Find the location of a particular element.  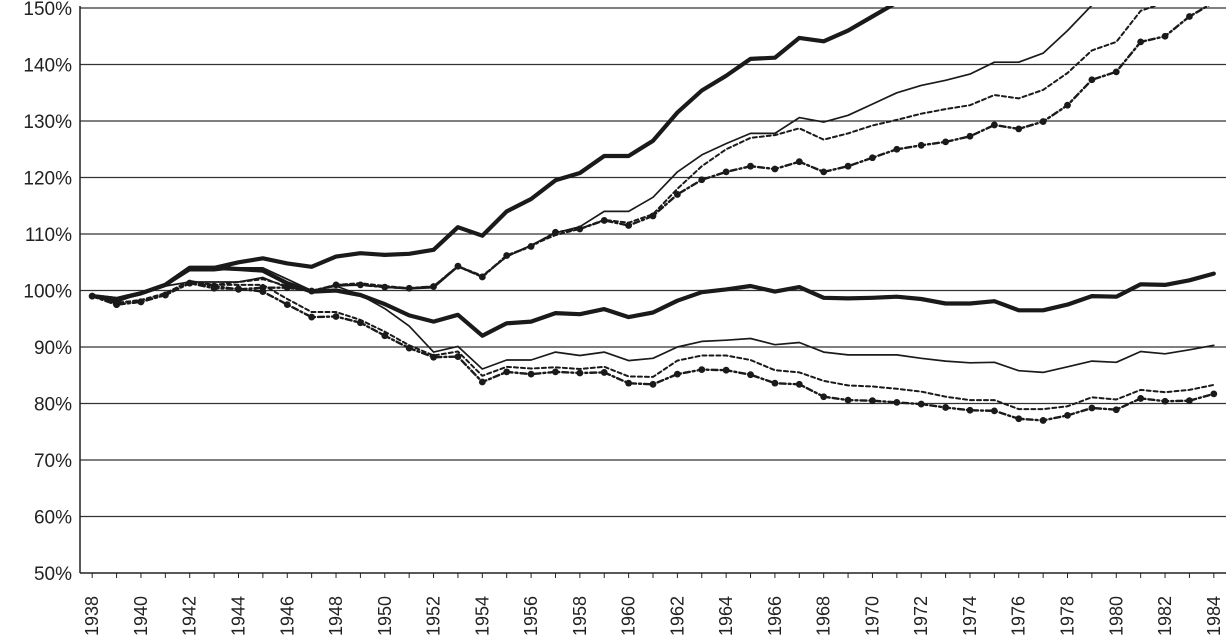

x-tick-label: 1952 is located at coordinates (434, 616).